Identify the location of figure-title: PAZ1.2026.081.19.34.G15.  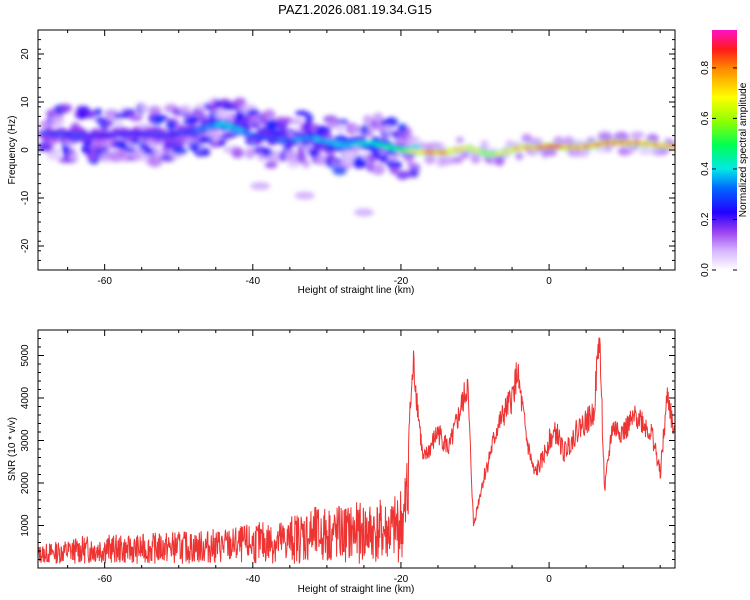
(355, 9).